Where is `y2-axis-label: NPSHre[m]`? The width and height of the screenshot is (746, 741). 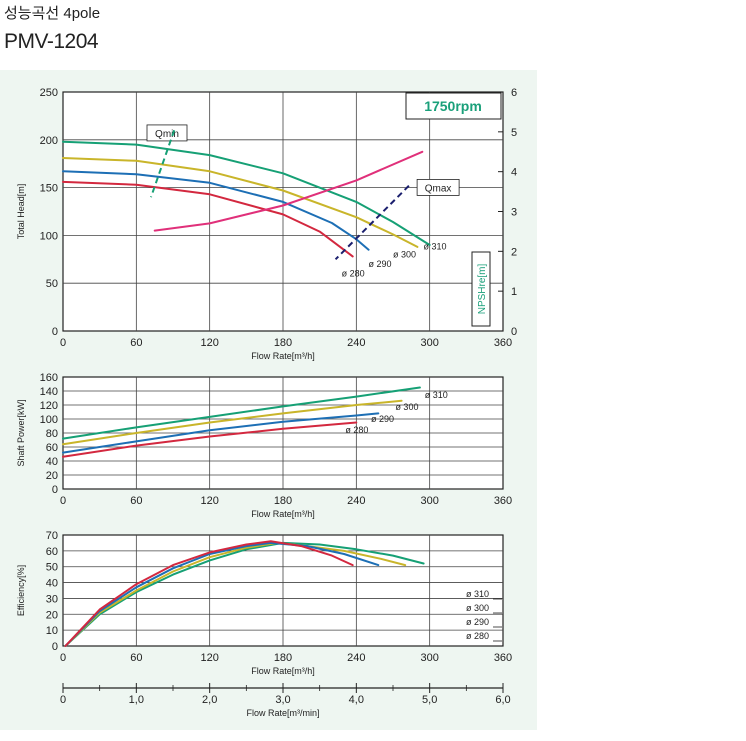 y2-axis-label: NPSHre[m] is located at coordinates (482, 288).